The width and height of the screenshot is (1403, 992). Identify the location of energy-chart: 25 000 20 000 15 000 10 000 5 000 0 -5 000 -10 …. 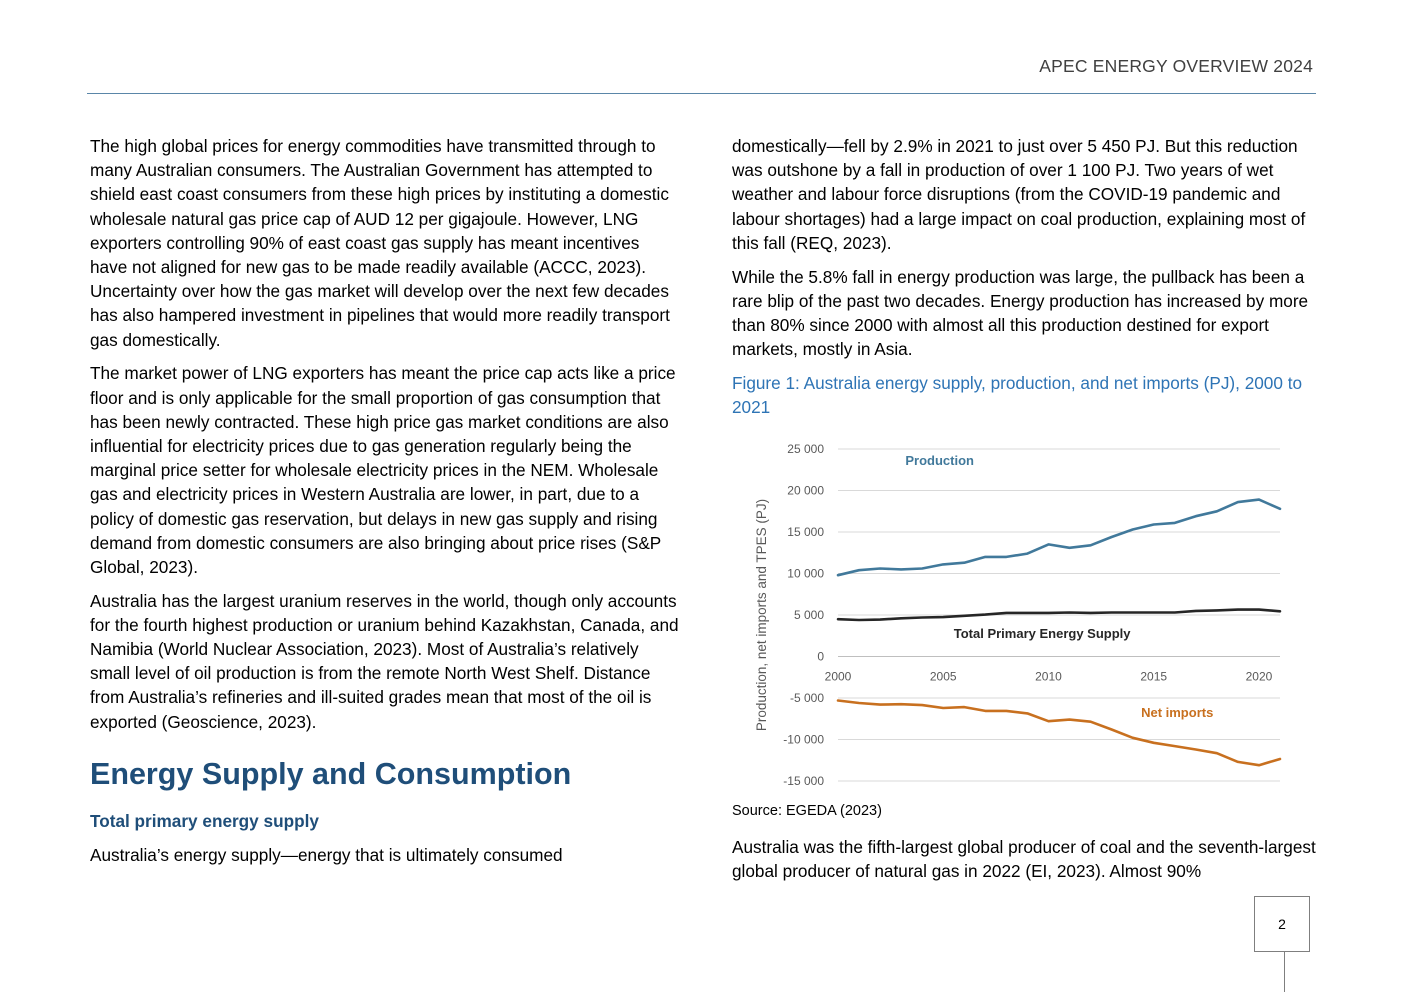
(1012, 613).